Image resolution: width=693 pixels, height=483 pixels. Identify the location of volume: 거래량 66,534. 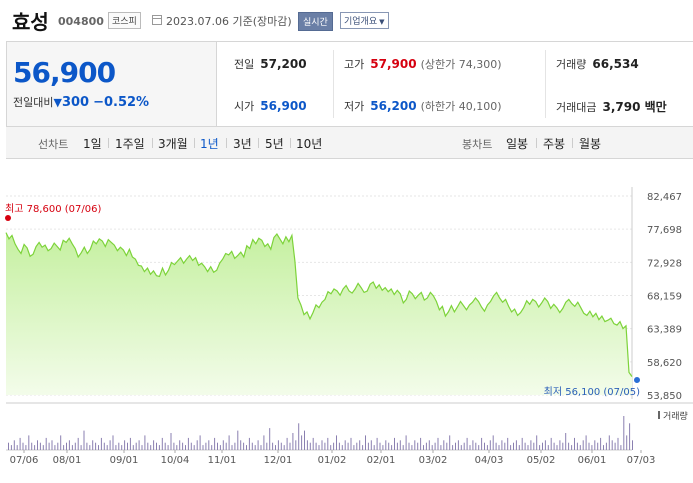
(597, 64).